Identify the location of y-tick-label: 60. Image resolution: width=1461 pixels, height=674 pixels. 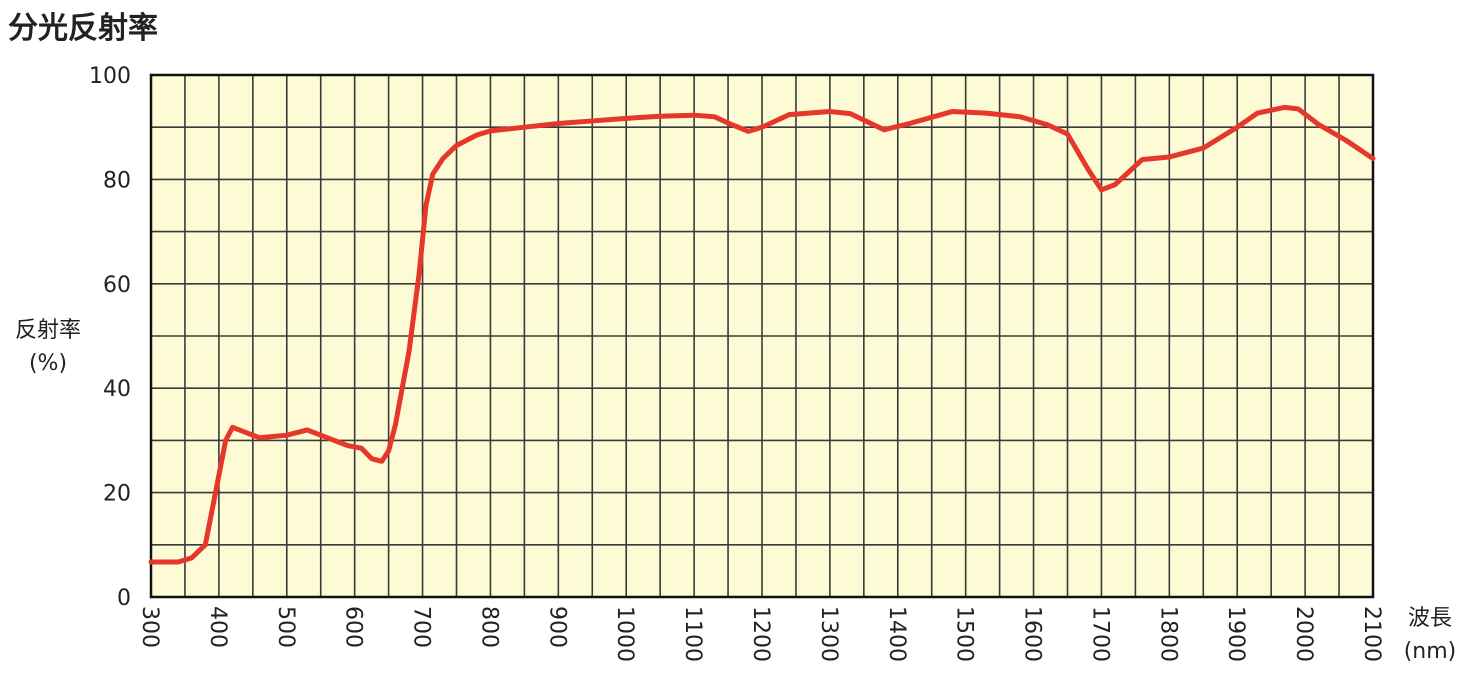
(117, 285).